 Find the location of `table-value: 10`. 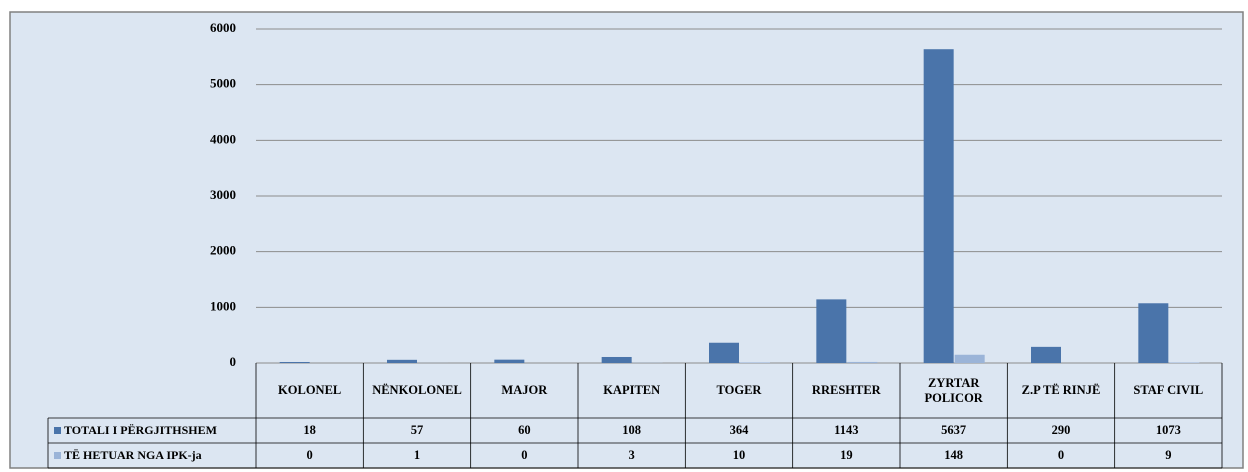

table-value: 10 is located at coordinates (739, 455).